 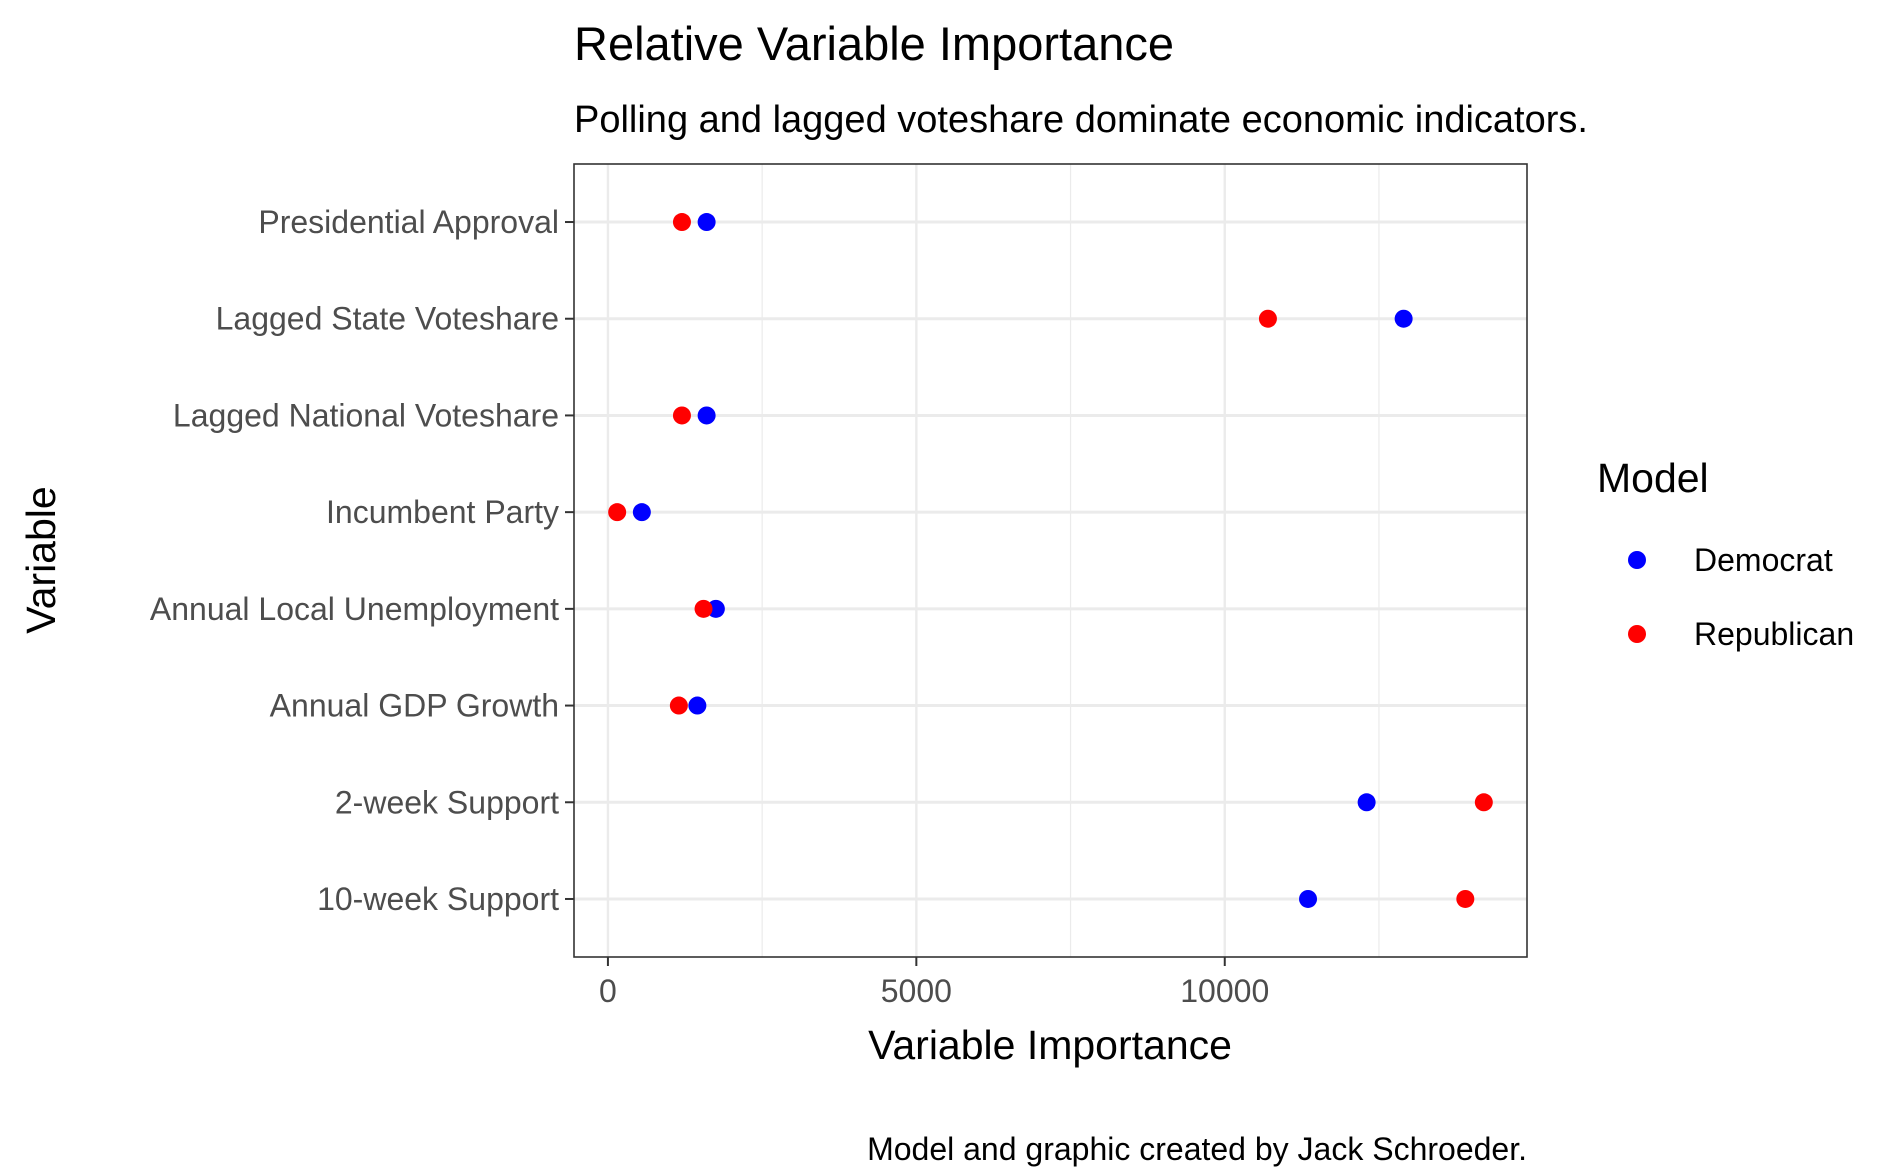 What do you see at coordinates (41, 559) in the screenshot?
I see `y-axis-title: Variable` at bounding box center [41, 559].